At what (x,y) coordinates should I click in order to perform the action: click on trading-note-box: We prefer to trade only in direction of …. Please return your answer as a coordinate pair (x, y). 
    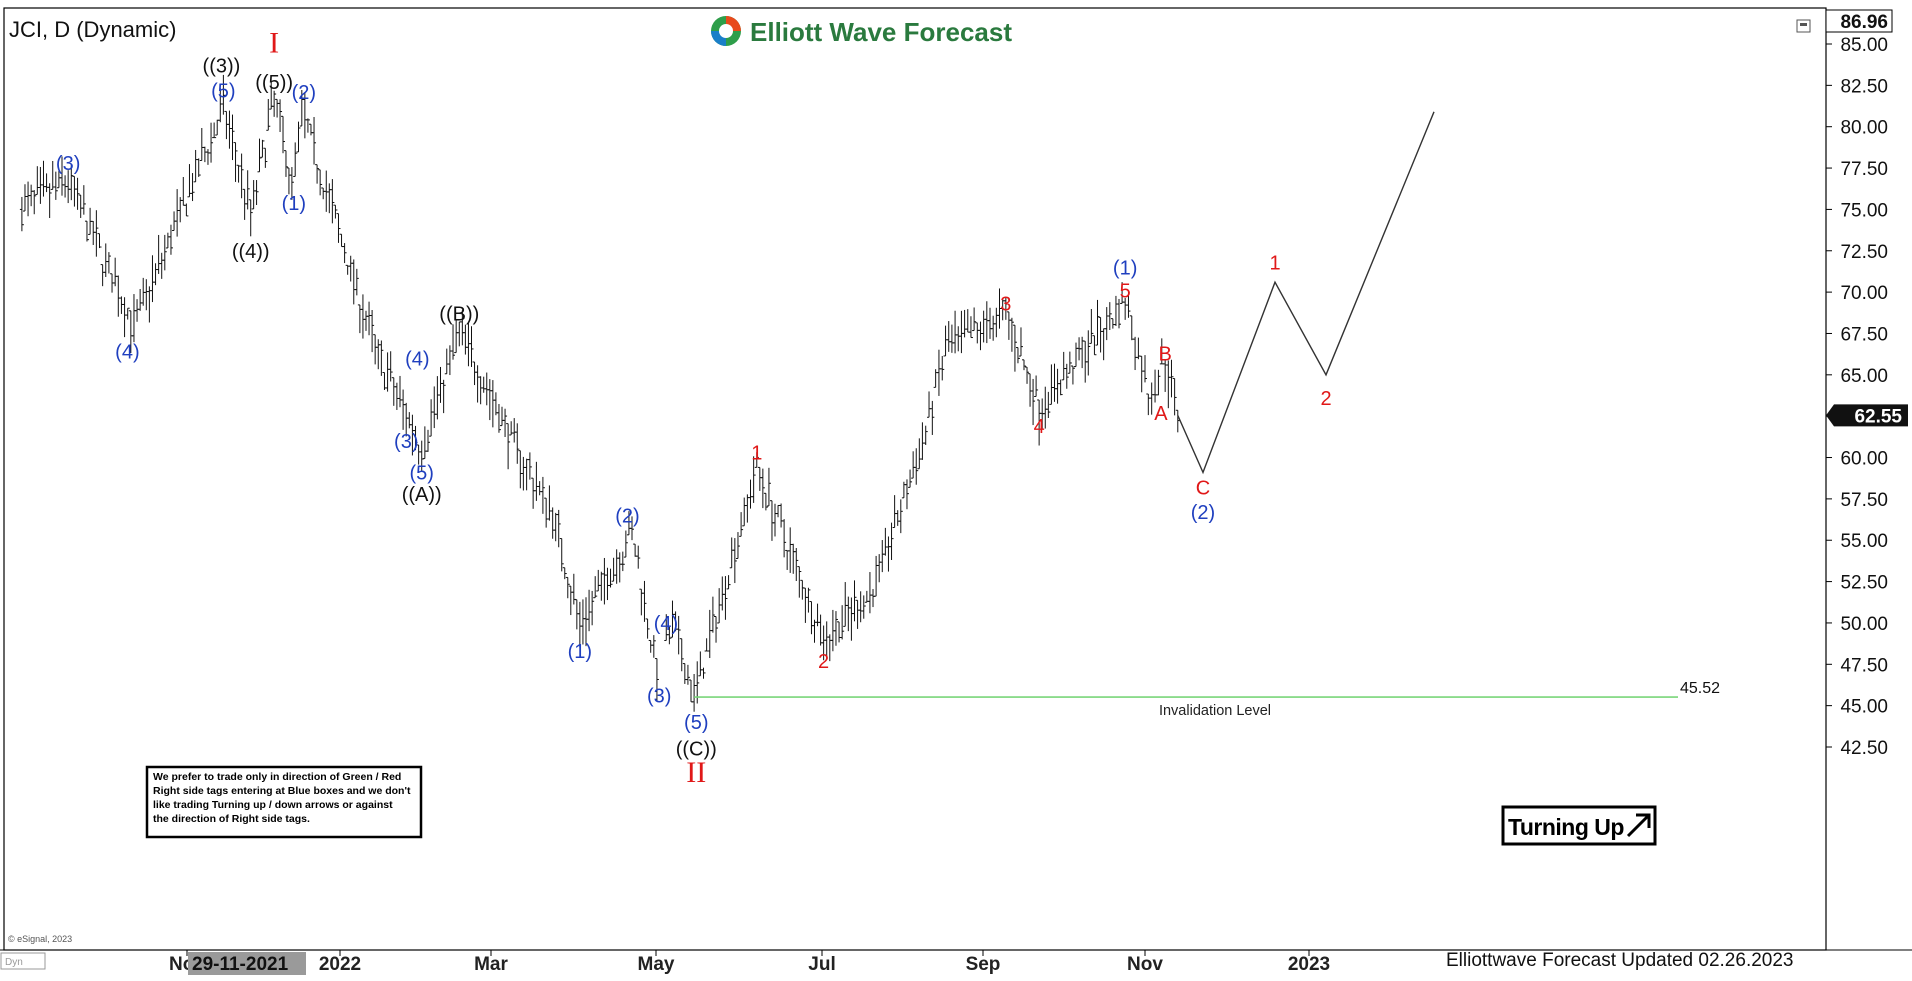
    Looking at the image, I should click on (284, 802).